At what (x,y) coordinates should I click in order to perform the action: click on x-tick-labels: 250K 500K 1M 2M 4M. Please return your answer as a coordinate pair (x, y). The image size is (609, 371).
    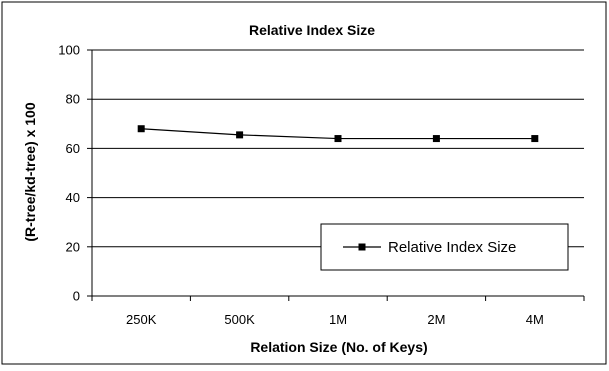
    Looking at the image, I should click on (335, 319).